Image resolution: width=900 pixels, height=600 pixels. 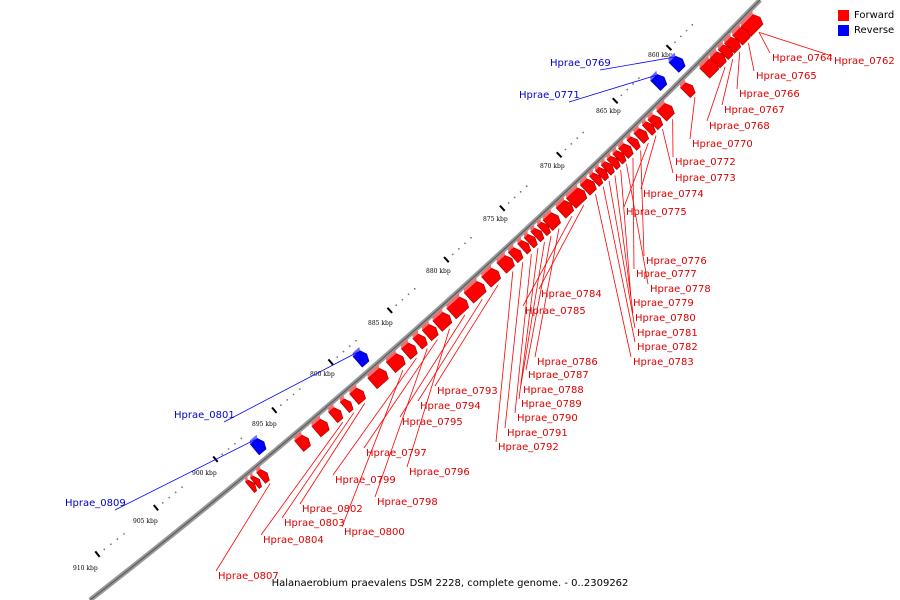 I want to click on forward-gene-label: Hprae_0790, so click(x=547, y=418).